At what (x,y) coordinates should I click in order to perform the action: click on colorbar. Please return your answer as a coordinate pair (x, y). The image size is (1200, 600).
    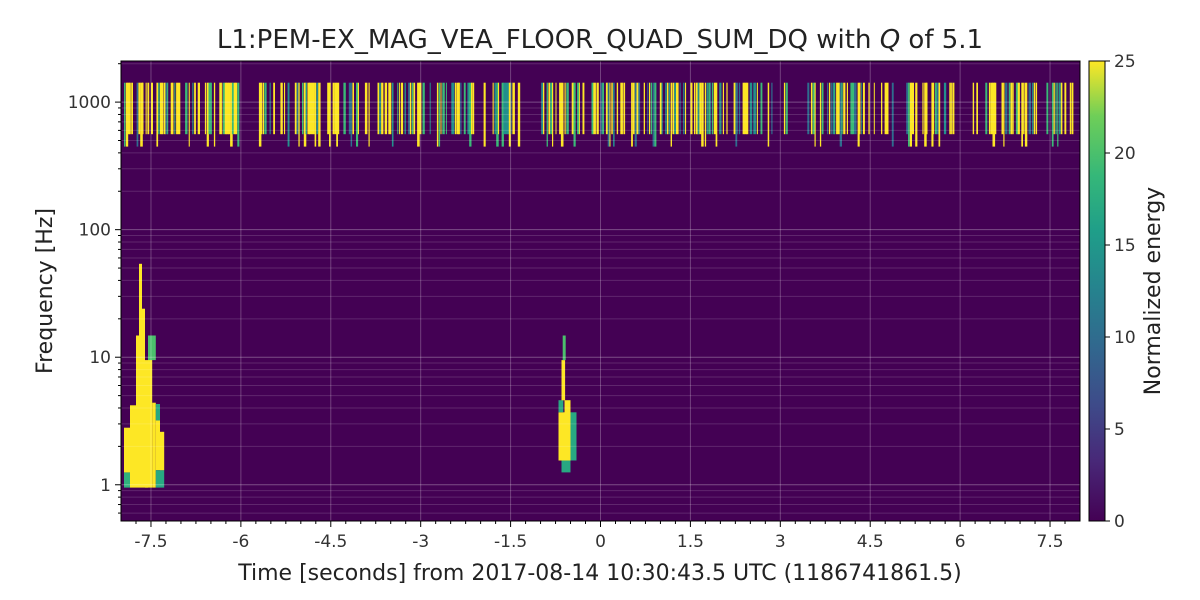
    Looking at the image, I should click on (1097, 291).